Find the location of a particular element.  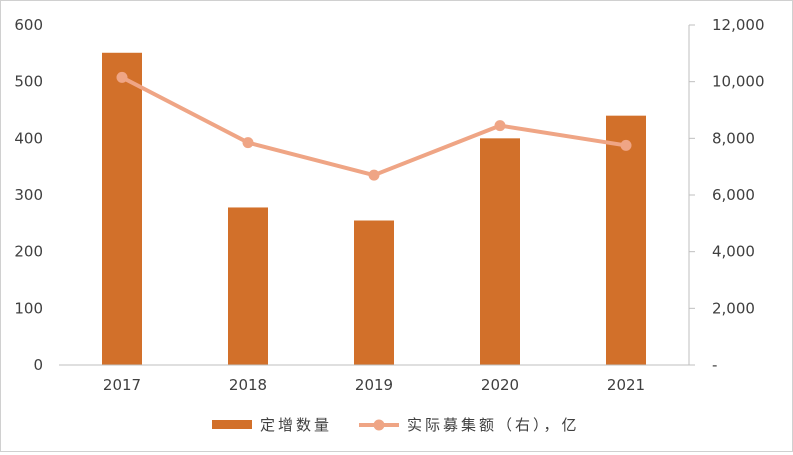

left-tick-label: 500 is located at coordinates (28, 82).